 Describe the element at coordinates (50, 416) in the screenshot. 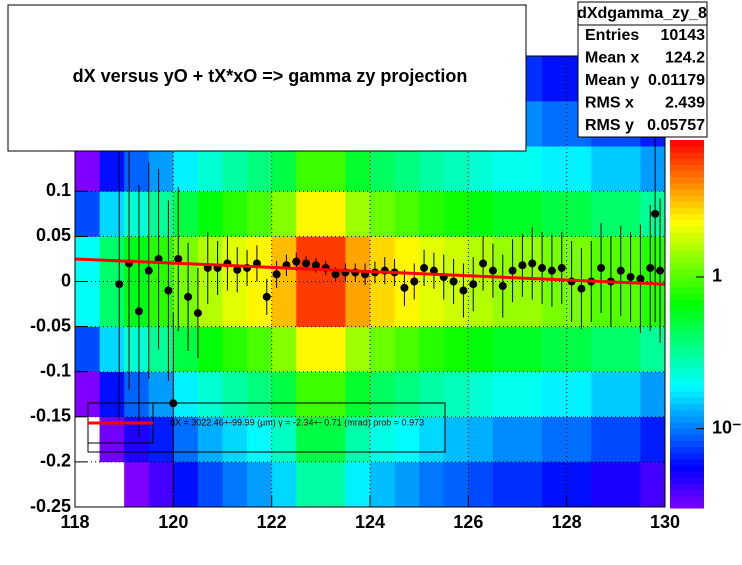

I see `y-tick-label: -0.15` at that location.